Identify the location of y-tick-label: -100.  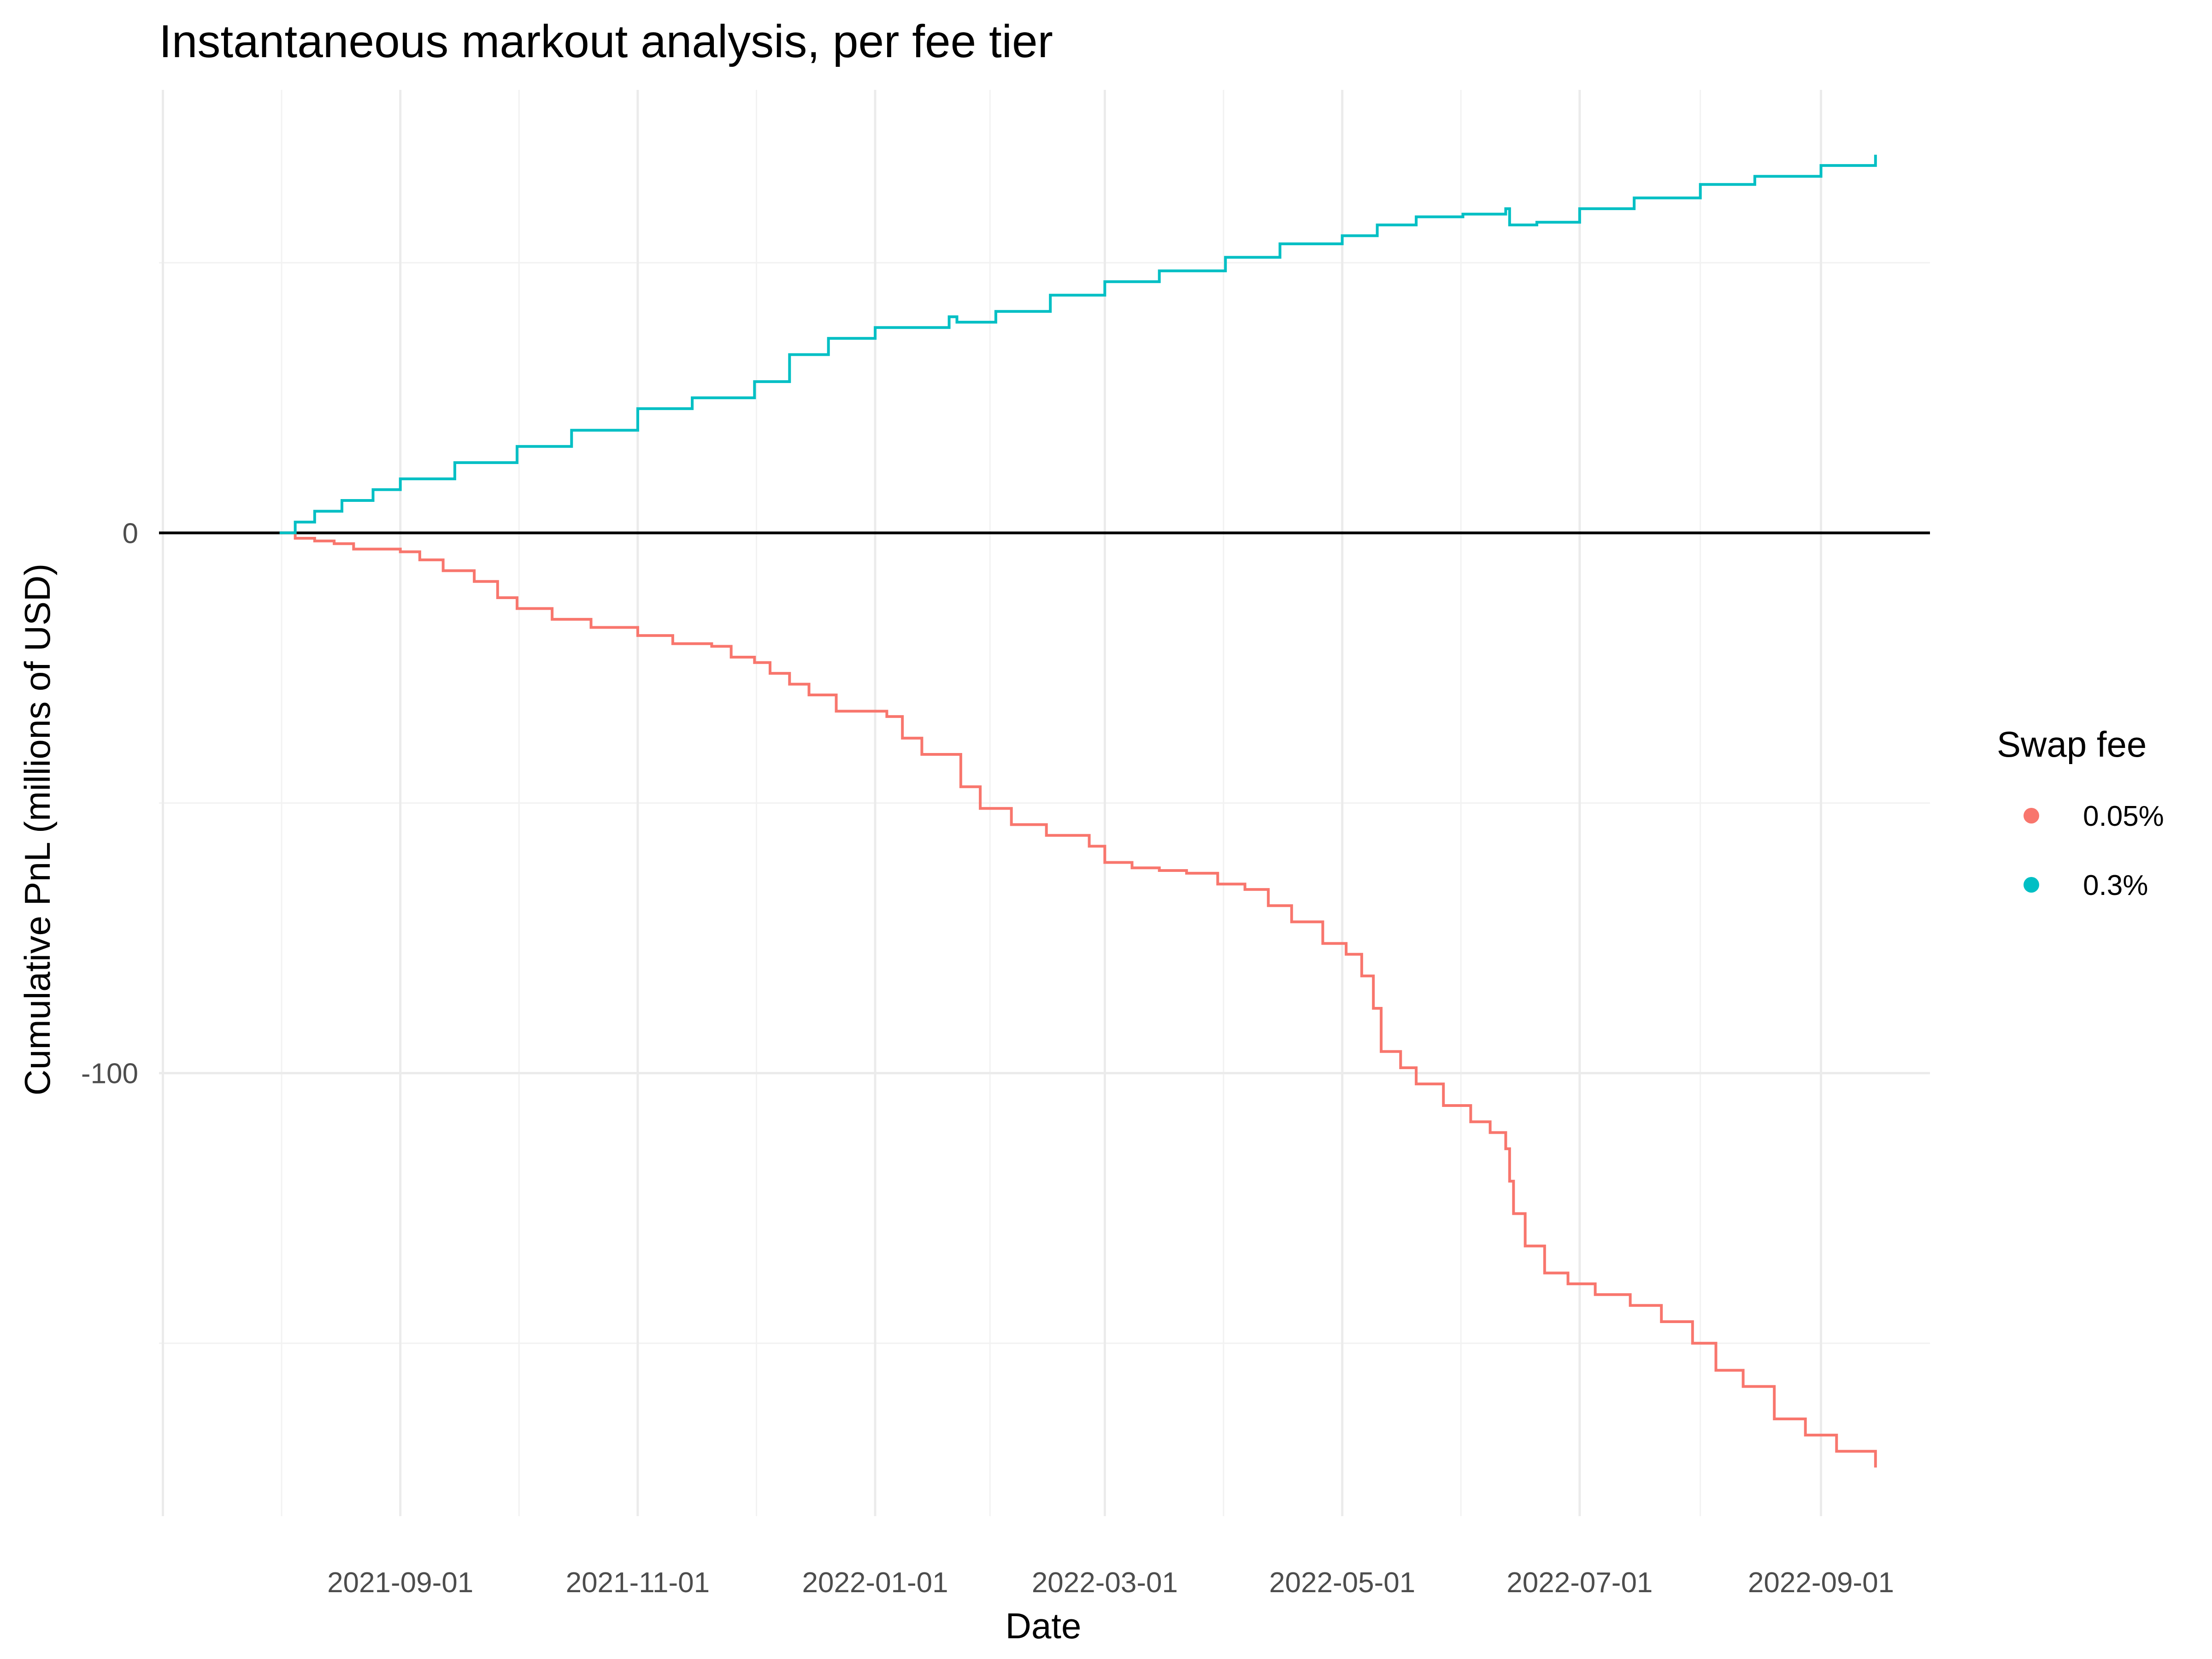
(109, 1074).